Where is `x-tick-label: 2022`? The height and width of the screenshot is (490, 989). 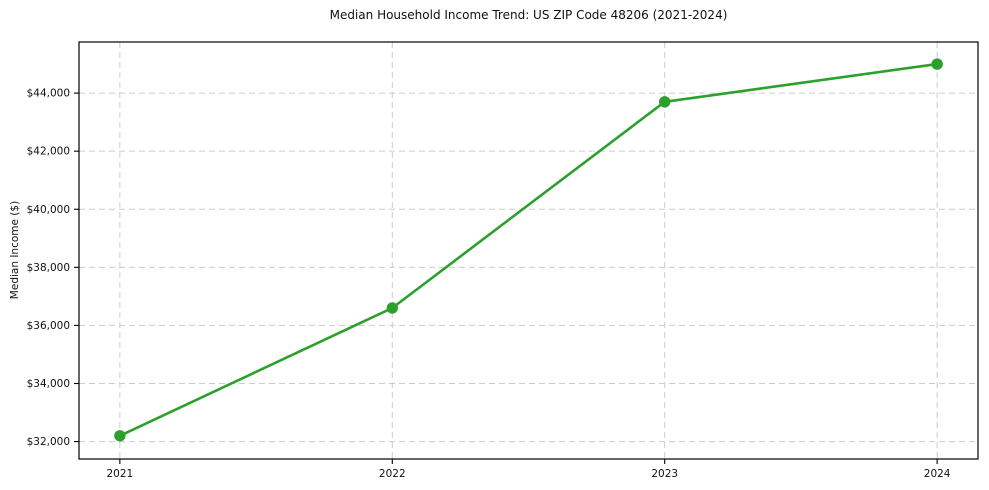 x-tick-label: 2022 is located at coordinates (392, 474).